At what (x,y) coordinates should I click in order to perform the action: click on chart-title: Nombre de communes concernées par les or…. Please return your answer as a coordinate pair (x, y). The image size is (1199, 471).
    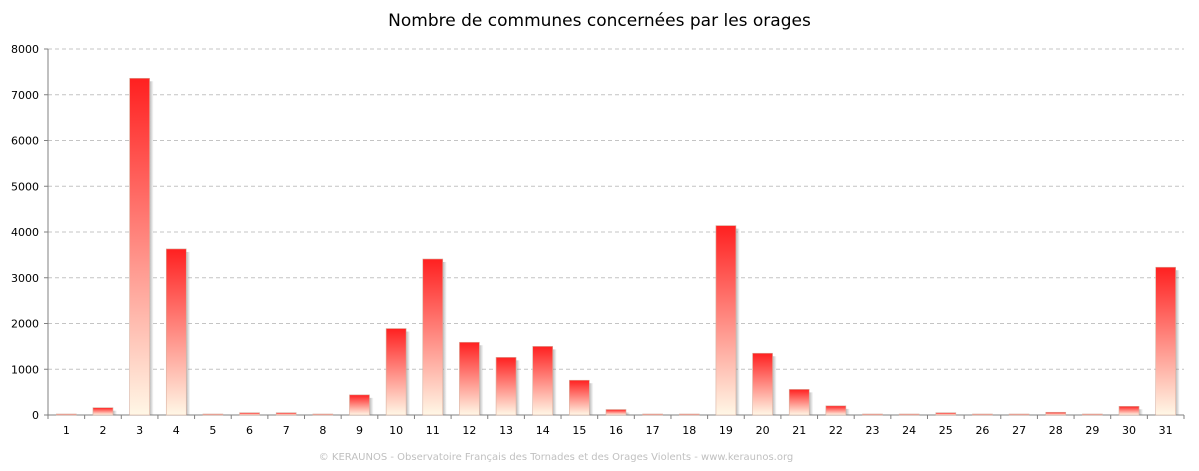
    Looking at the image, I should click on (599, 21).